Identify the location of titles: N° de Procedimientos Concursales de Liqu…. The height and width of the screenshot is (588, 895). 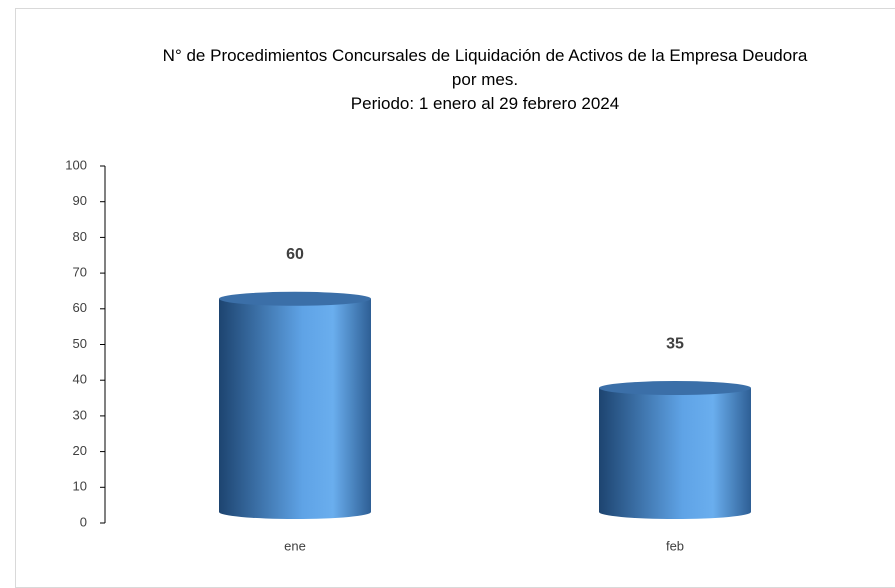
(485, 80).